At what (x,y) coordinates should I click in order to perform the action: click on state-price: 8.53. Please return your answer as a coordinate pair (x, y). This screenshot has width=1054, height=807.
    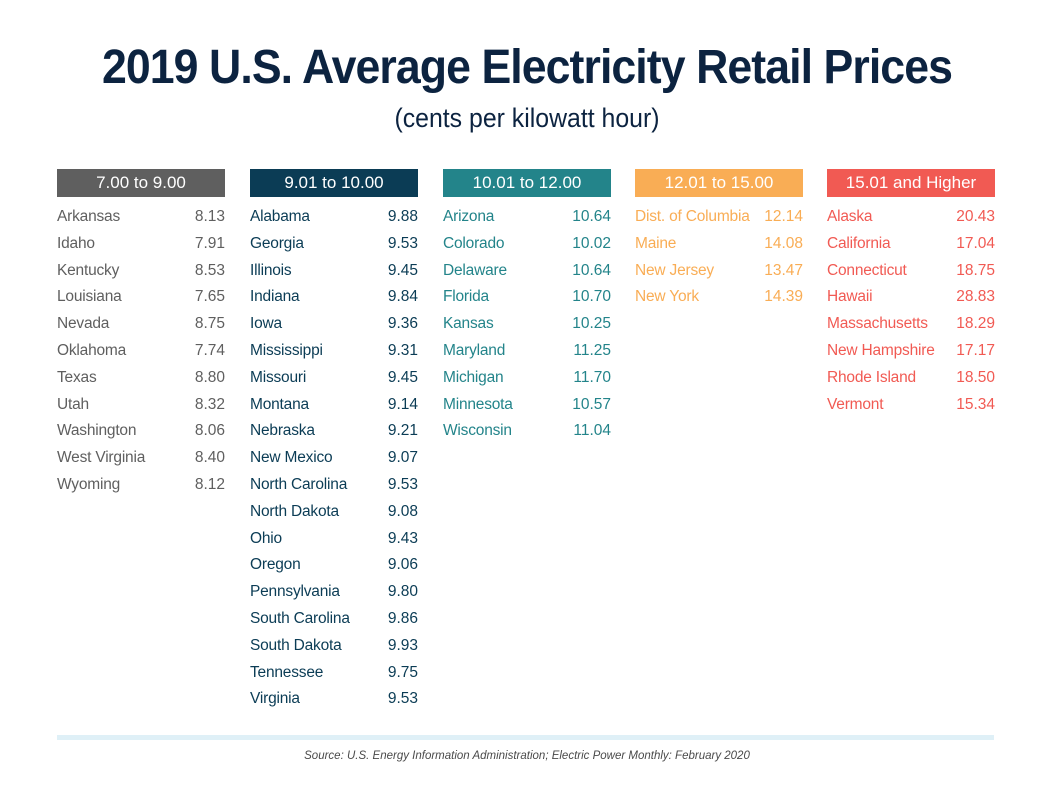
    Looking at the image, I should click on (209, 270).